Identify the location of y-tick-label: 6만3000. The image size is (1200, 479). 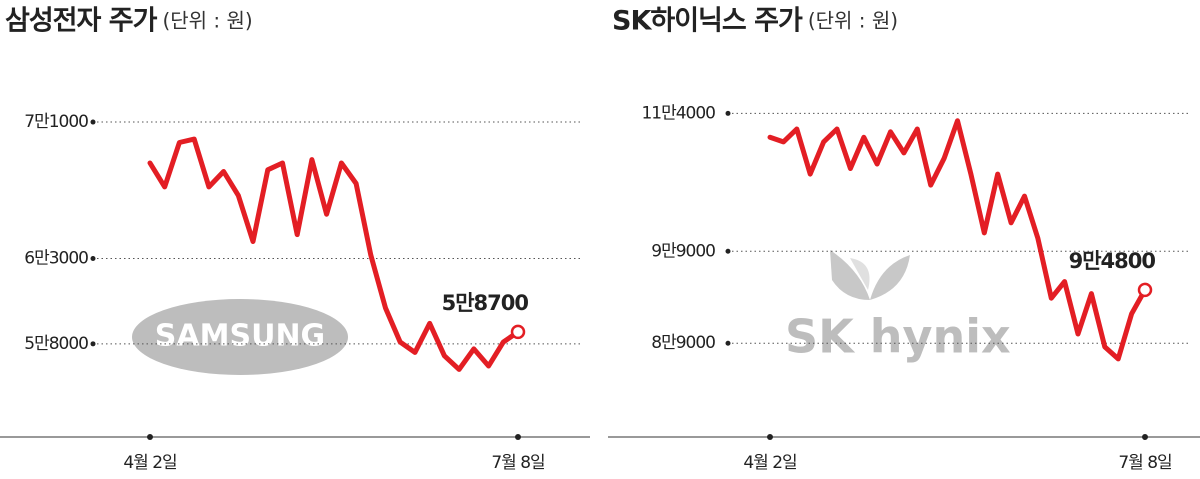
(56, 259).